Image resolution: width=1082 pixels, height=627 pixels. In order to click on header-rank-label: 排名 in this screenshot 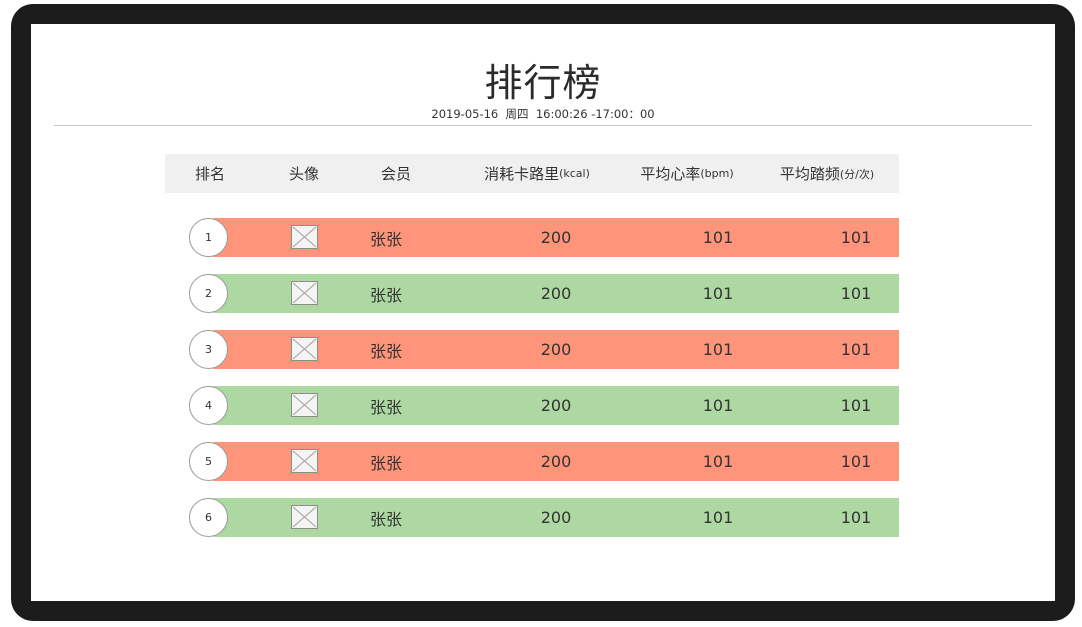, I will do `click(209, 174)`.